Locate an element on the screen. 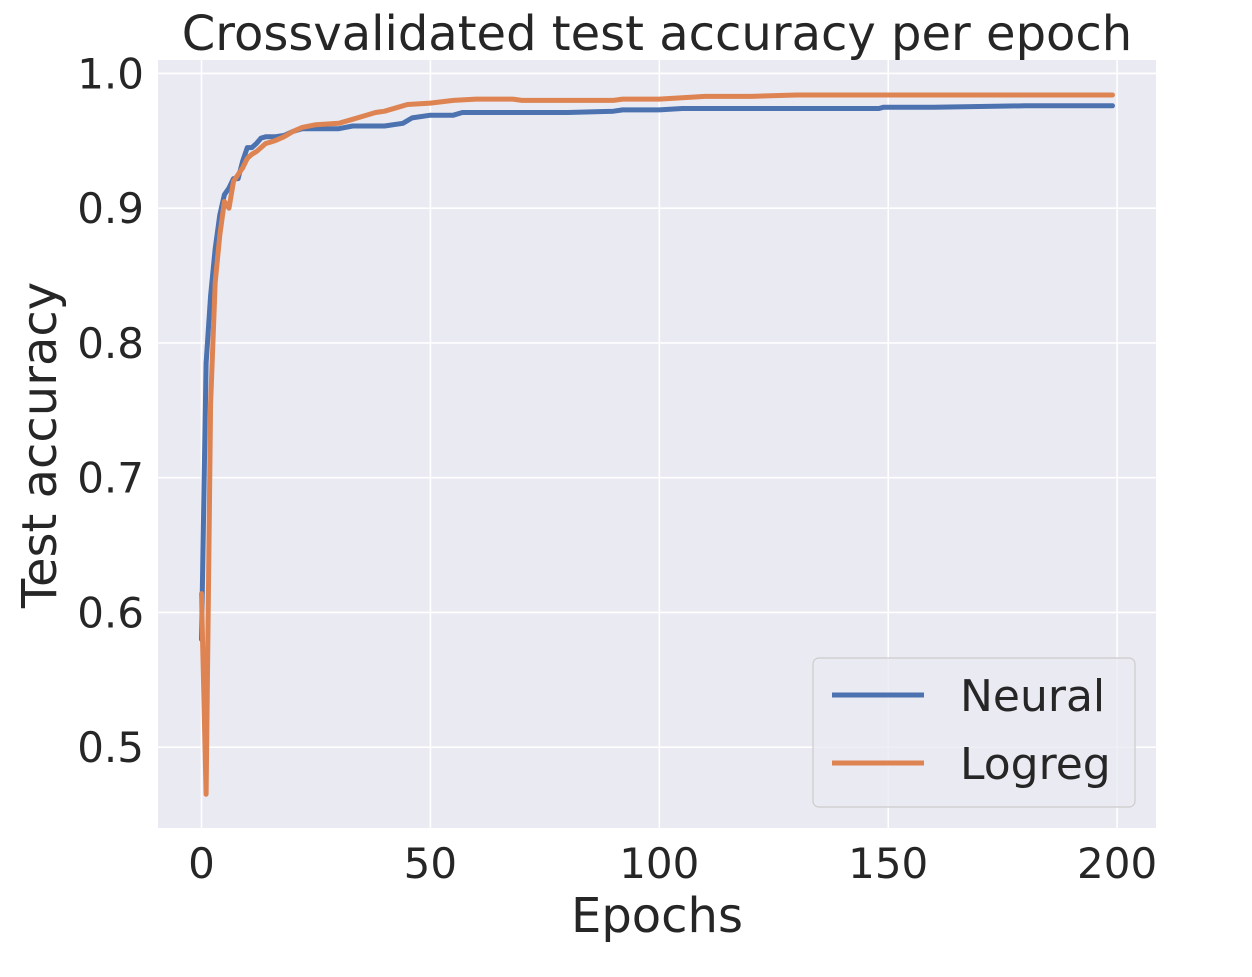  x-axis-ticks: 0 50 100 150 200 is located at coordinates (672, 863).